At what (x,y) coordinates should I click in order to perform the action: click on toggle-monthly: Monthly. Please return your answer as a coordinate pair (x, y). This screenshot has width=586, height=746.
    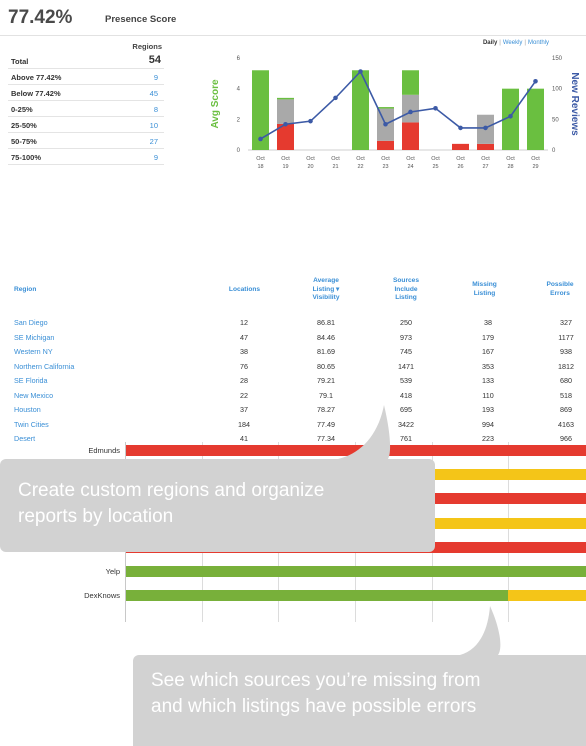
    Looking at the image, I should click on (538, 43).